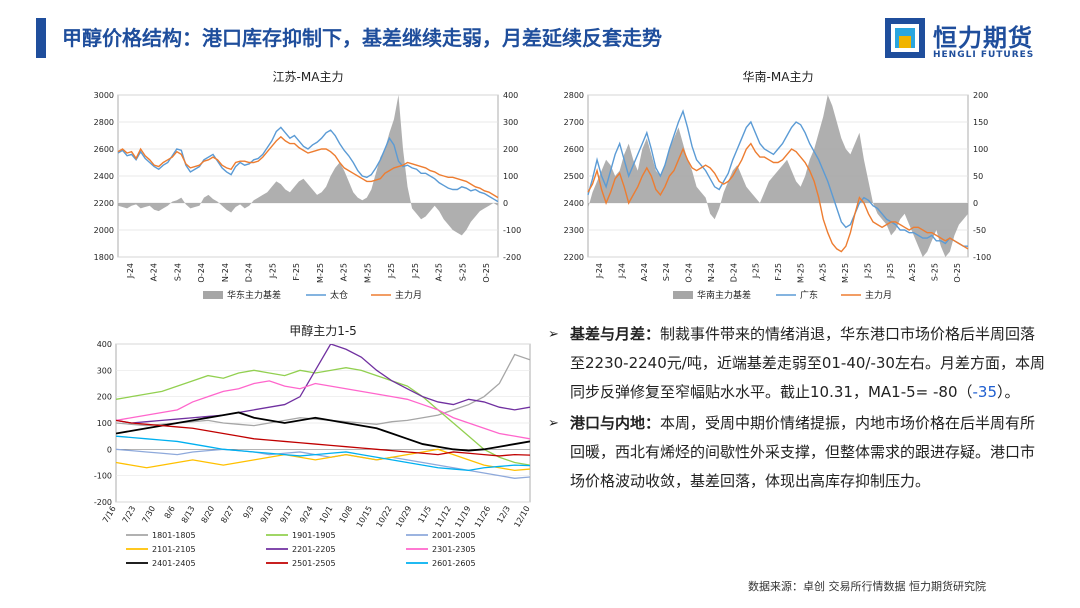 The image size is (1080, 608). I want to click on y-tick-left: 3000, so click(104, 95).